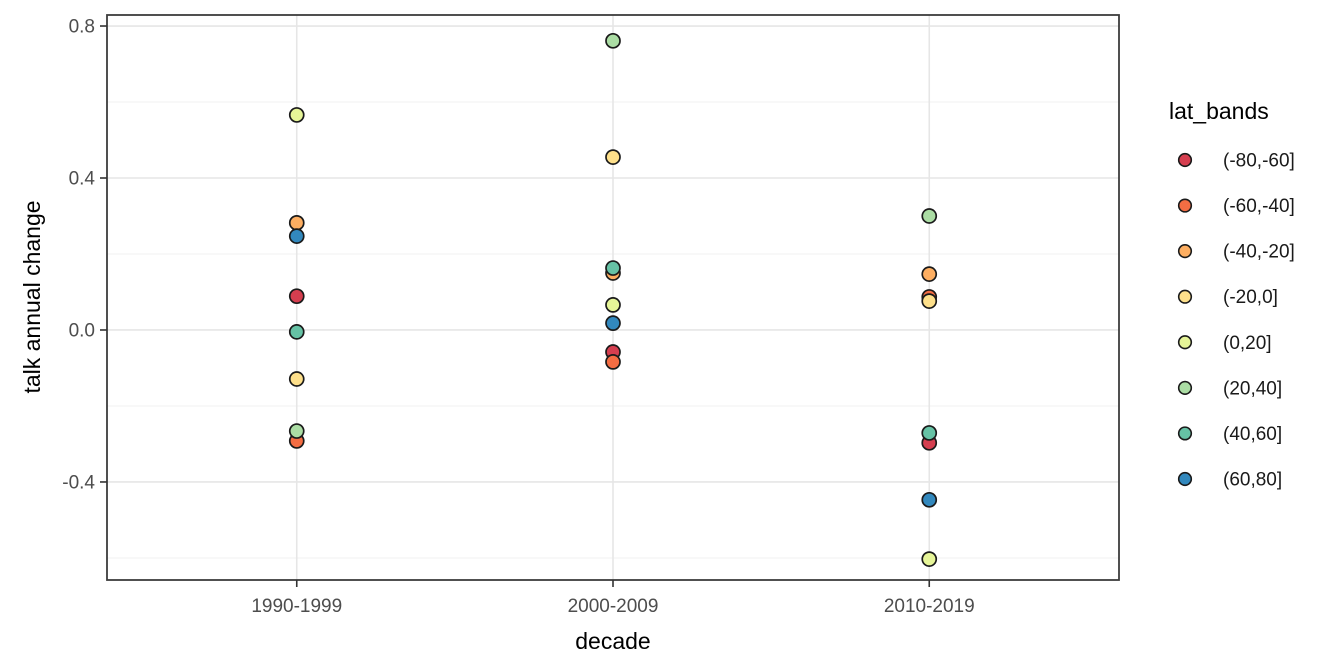  What do you see at coordinates (296, 606) in the screenshot?
I see `x-tick-label: 1990-1999` at bounding box center [296, 606].